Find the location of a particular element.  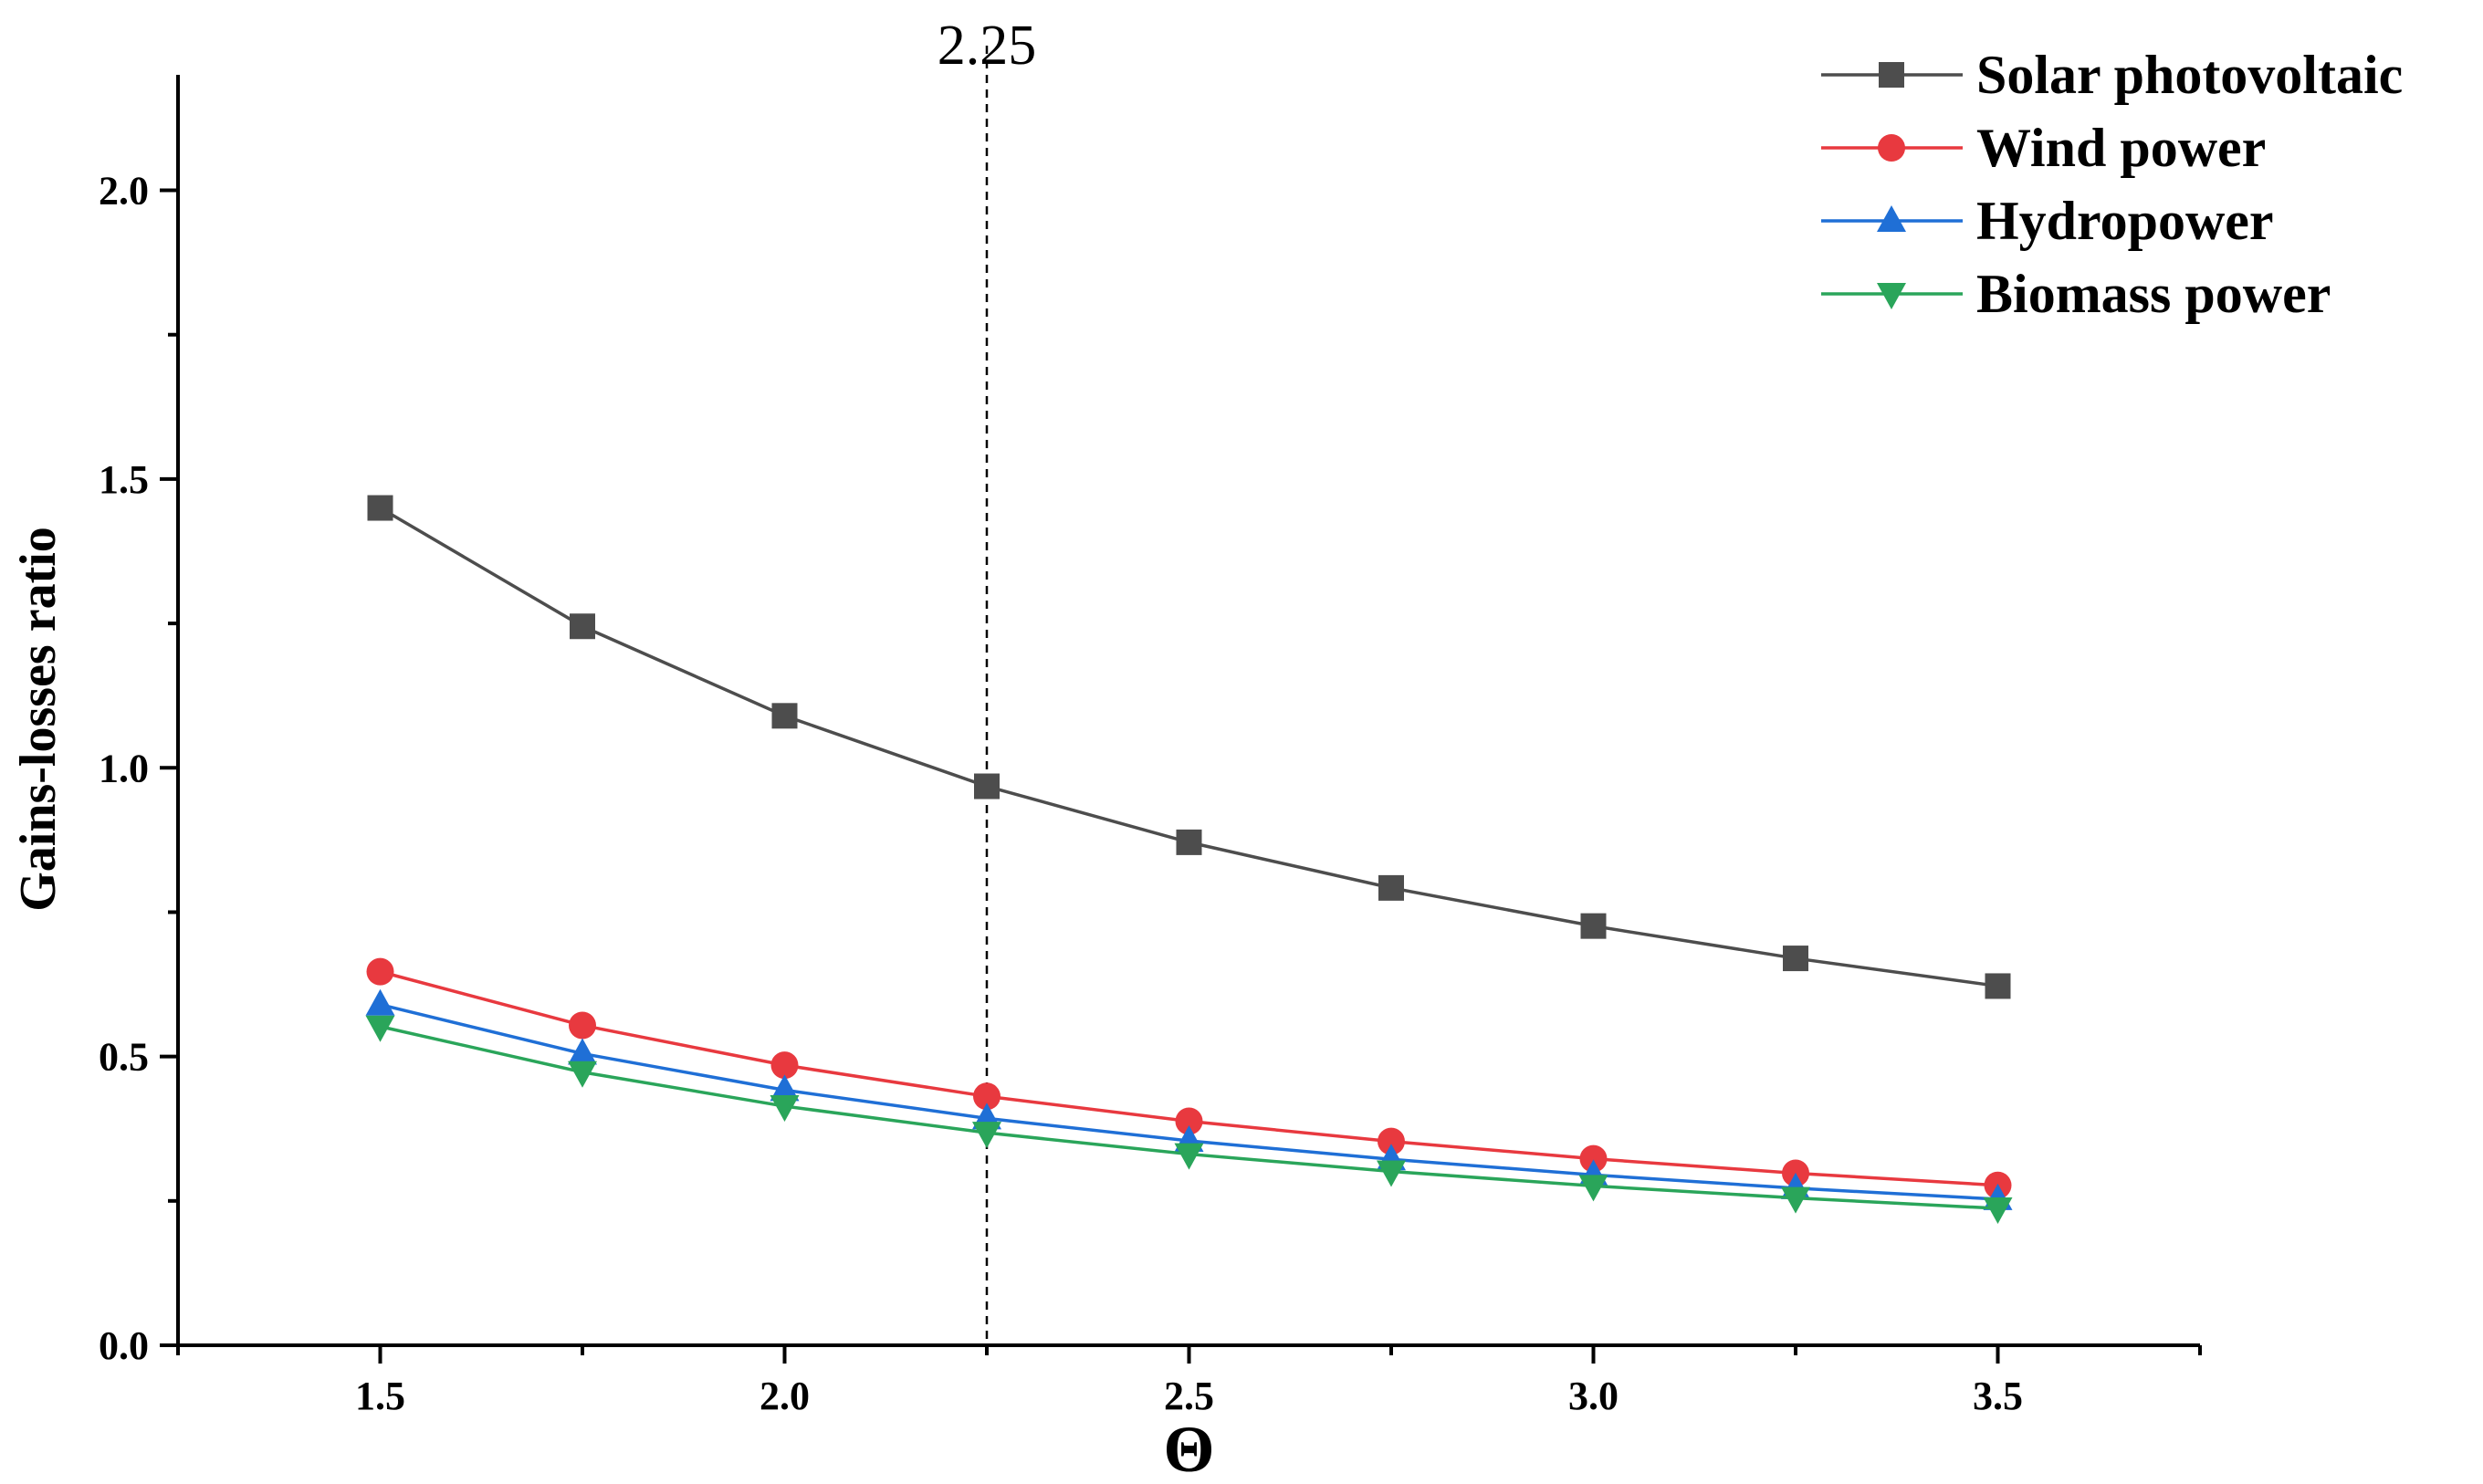

legend-item-biomass-power: Biomass power is located at coordinates (2076, 294).